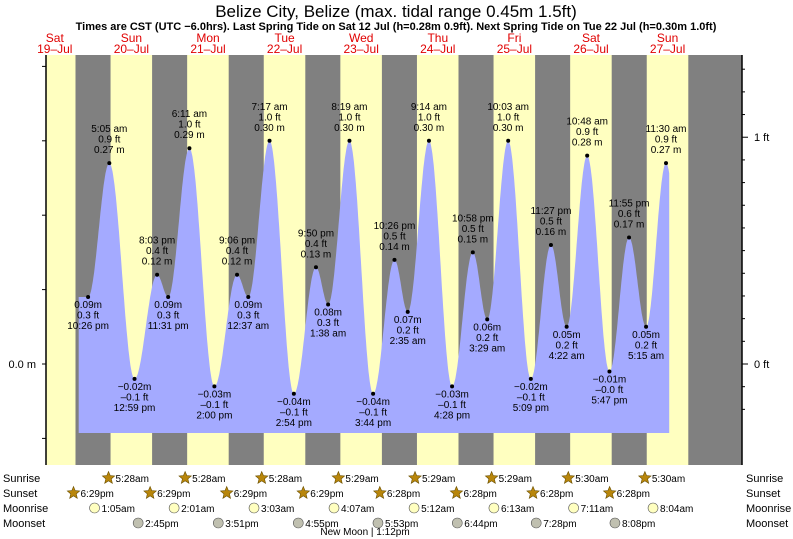  Describe the element at coordinates (429, 107) in the screenshot. I see `high-tide-label: 9:14 am` at that location.